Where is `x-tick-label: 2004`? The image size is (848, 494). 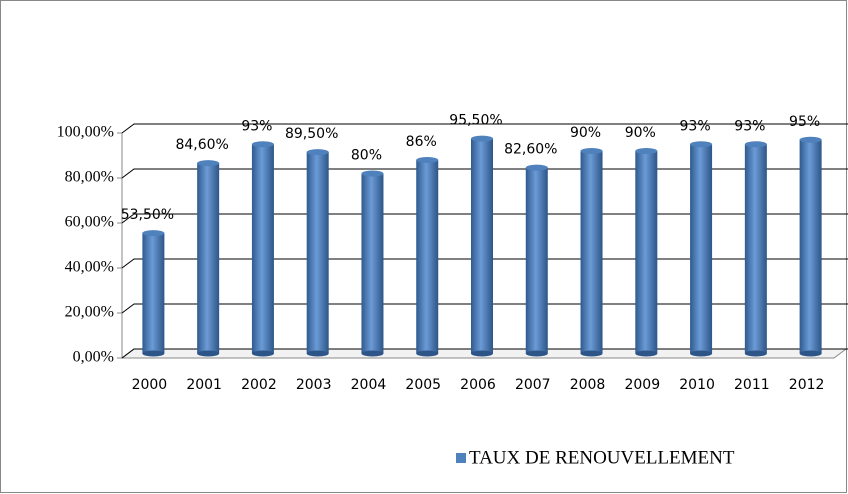
x-tick-label: 2004 is located at coordinates (369, 385).